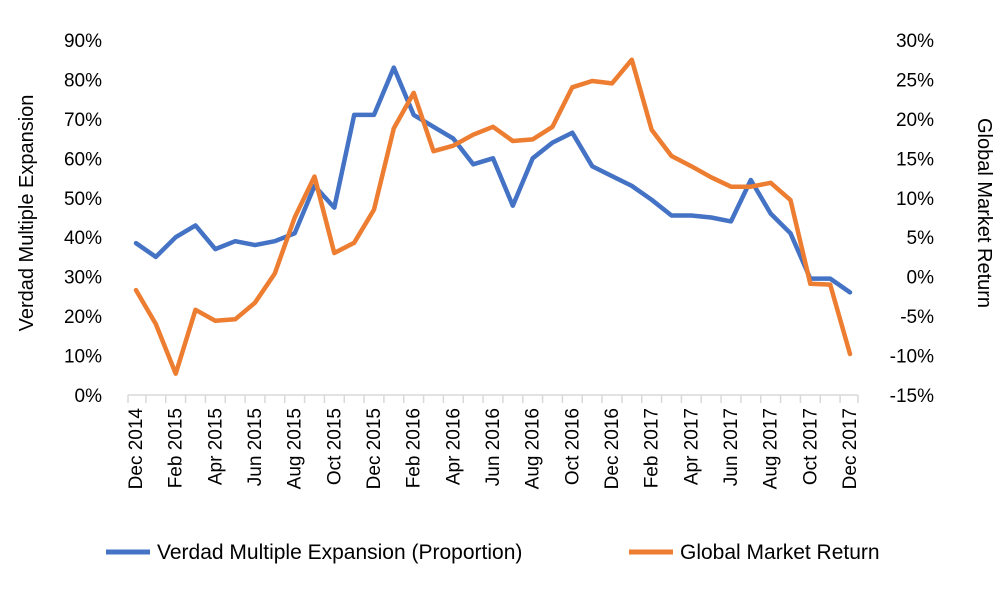  I want to click on right-tick-label: 10%, so click(915, 199).